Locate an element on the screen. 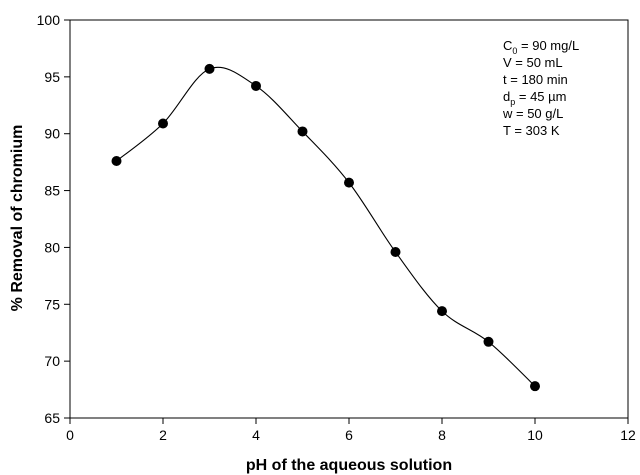 This screenshot has height=475, width=640. annotation-line: T = 303 K is located at coordinates (531, 130).